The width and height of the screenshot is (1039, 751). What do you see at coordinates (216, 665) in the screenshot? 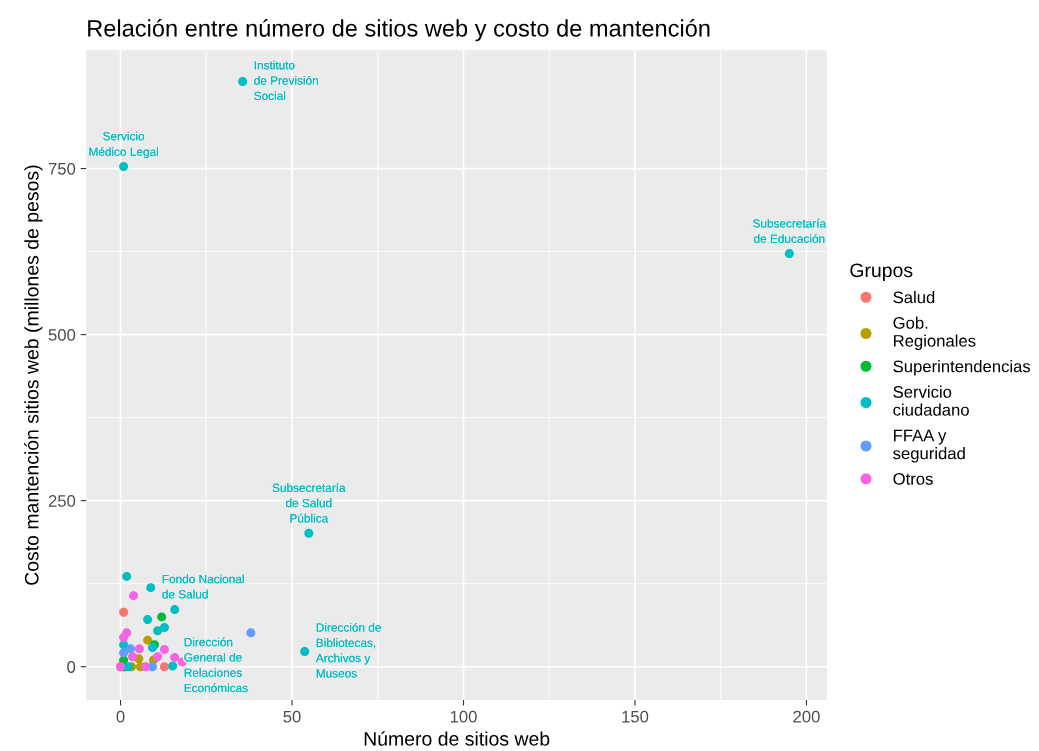
I see `annotation: Dirección General de Relaciones Económicas` at bounding box center [216, 665].